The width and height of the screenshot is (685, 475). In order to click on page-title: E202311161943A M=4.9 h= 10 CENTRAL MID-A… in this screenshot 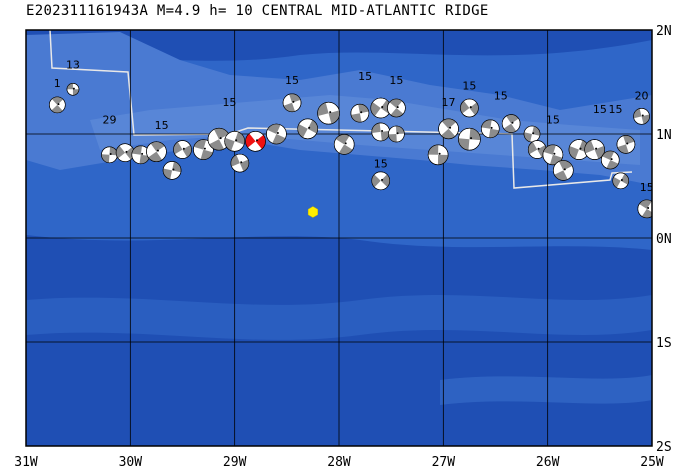, I will do `click(257, 11)`.